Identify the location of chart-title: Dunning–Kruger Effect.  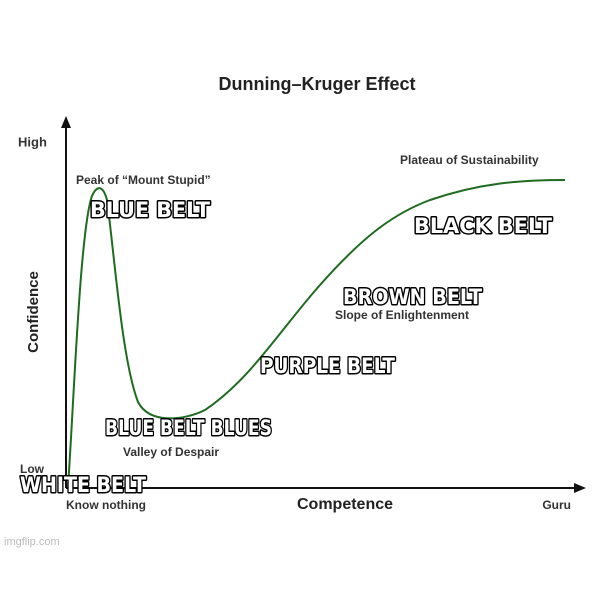
(316, 84).